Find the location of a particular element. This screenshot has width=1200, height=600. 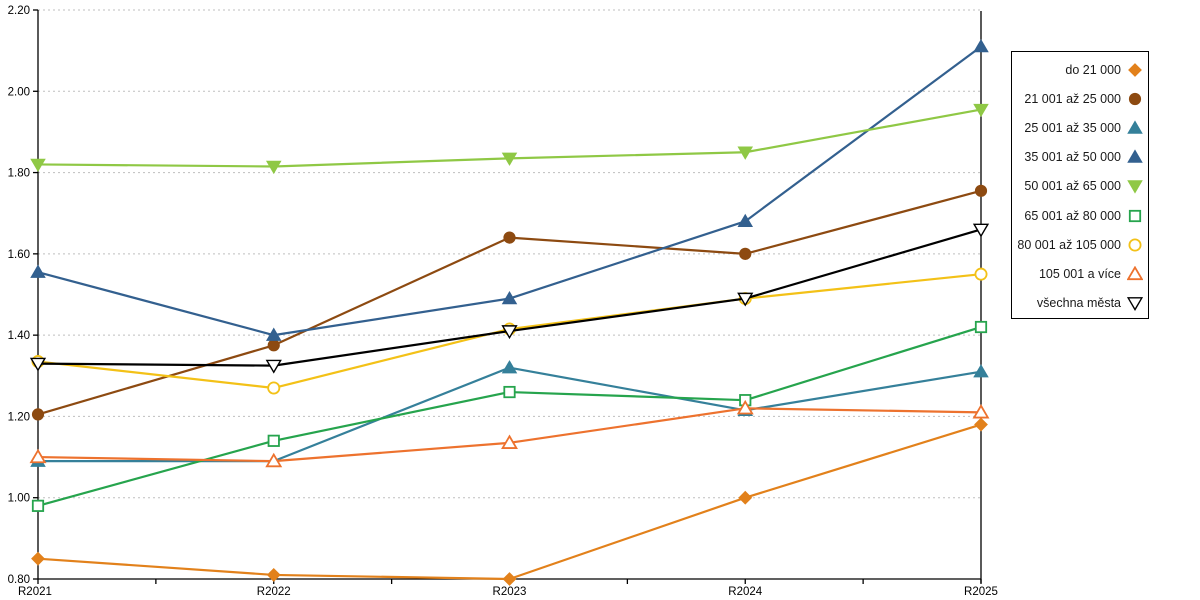

legend-item-65-001-a-80-000: 65 001 až 80 000 is located at coordinates (1080, 216).